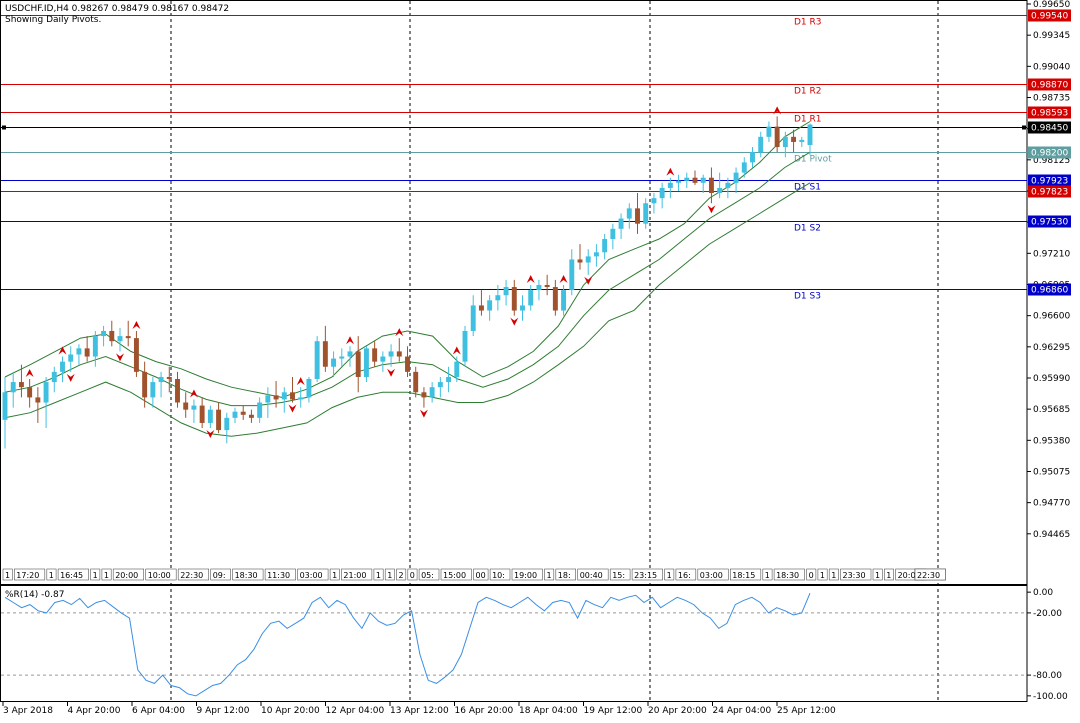 The image size is (1080, 723). What do you see at coordinates (807, 229) in the screenshot?
I see `pivot-level-name: D1 S2` at bounding box center [807, 229].